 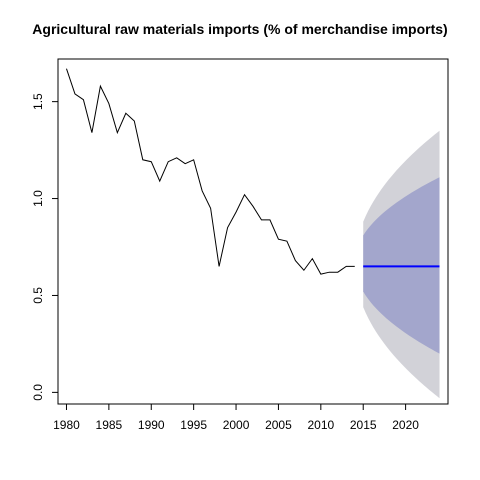 I want to click on y-tick-label: 0.0, so click(x=38, y=392).